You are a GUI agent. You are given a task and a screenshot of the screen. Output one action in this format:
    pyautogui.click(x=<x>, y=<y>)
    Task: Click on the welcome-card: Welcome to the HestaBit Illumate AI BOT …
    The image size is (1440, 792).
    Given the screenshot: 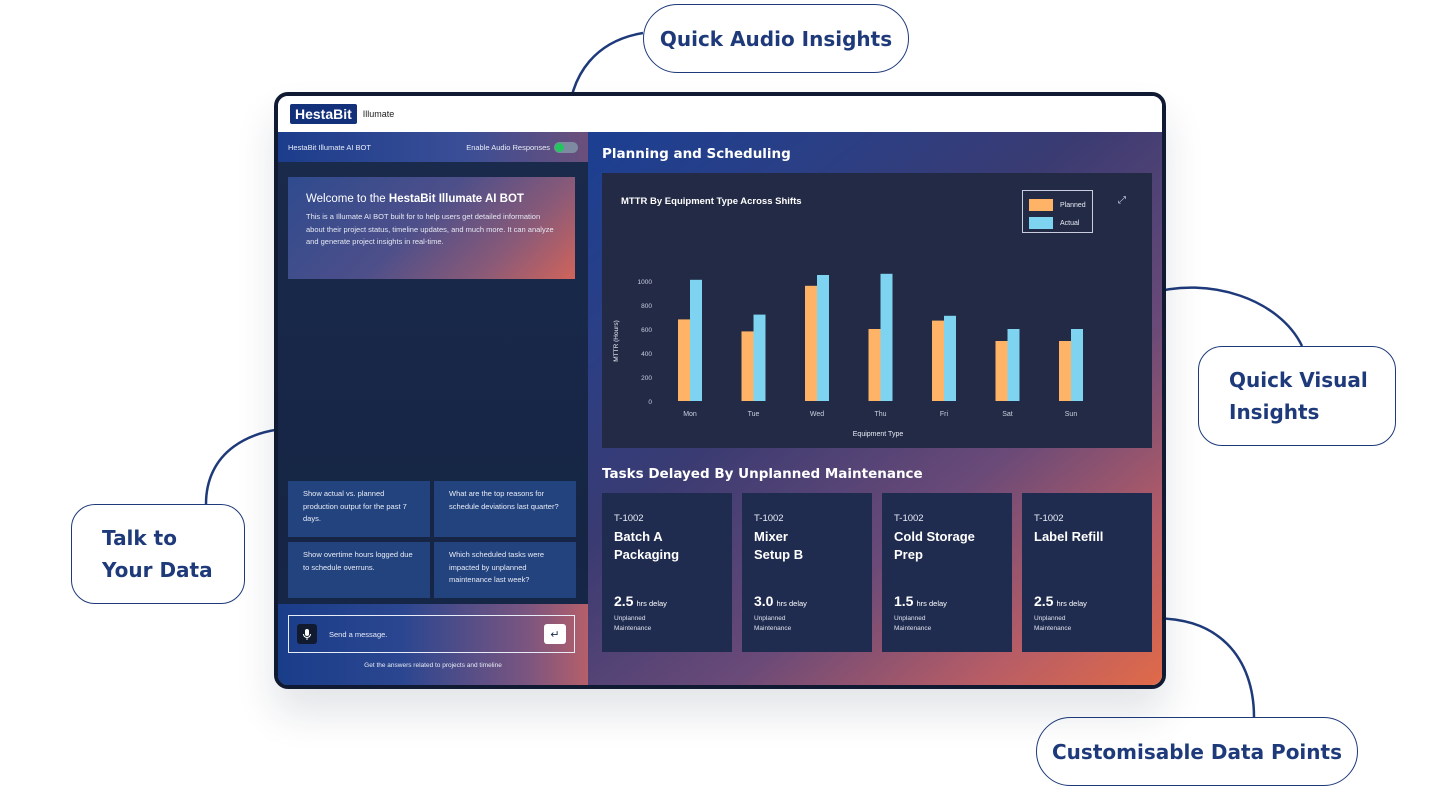 What is the action you would take?
    pyautogui.click(x=431, y=228)
    